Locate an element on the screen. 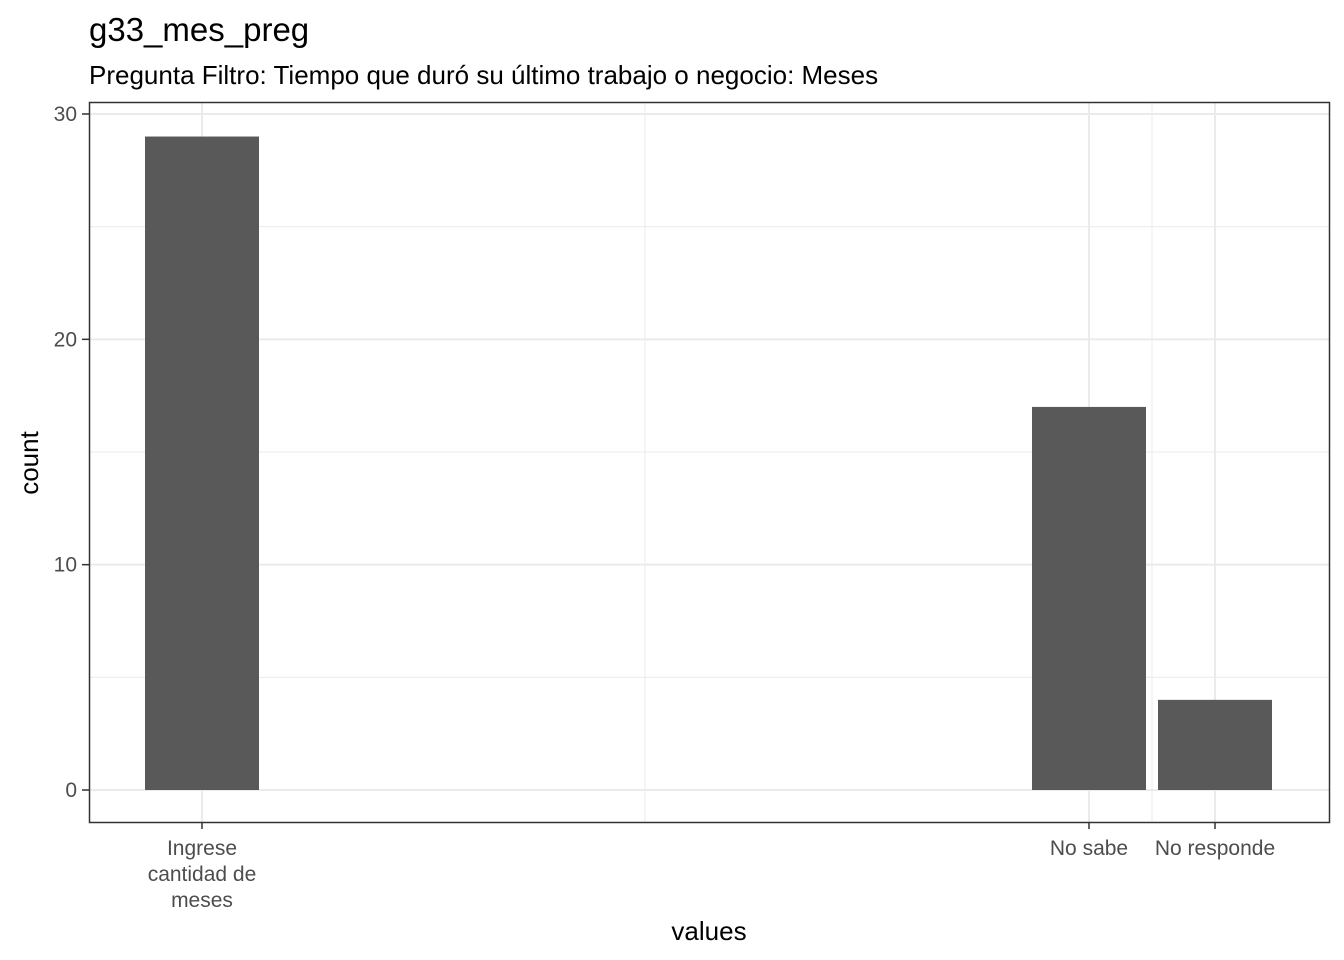  x-tick-label: No sabe is located at coordinates (1089, 848).